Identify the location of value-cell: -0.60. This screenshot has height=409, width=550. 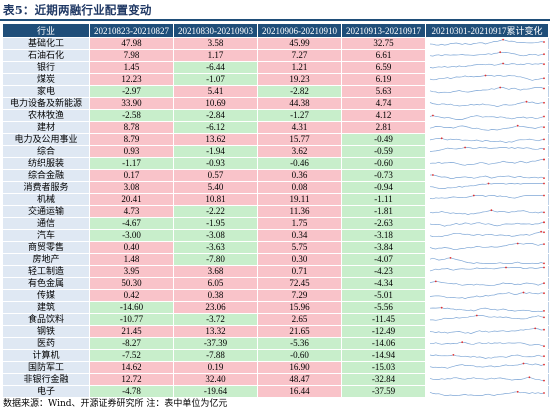
(299, 355).